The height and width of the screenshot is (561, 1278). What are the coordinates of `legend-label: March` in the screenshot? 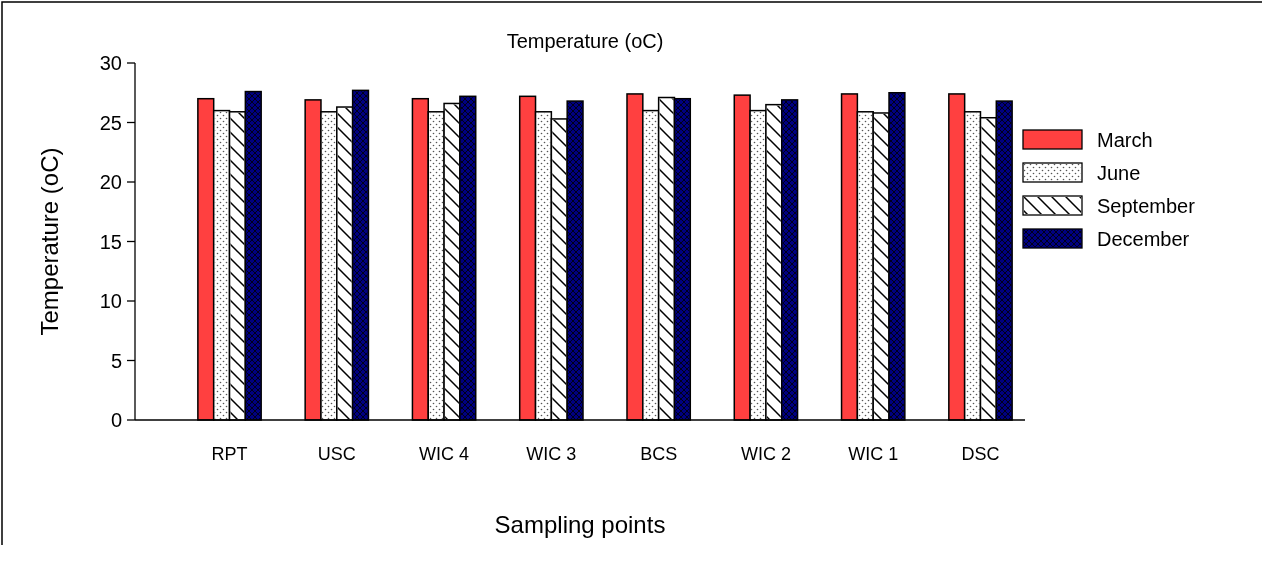 It's located at (1125, 140).